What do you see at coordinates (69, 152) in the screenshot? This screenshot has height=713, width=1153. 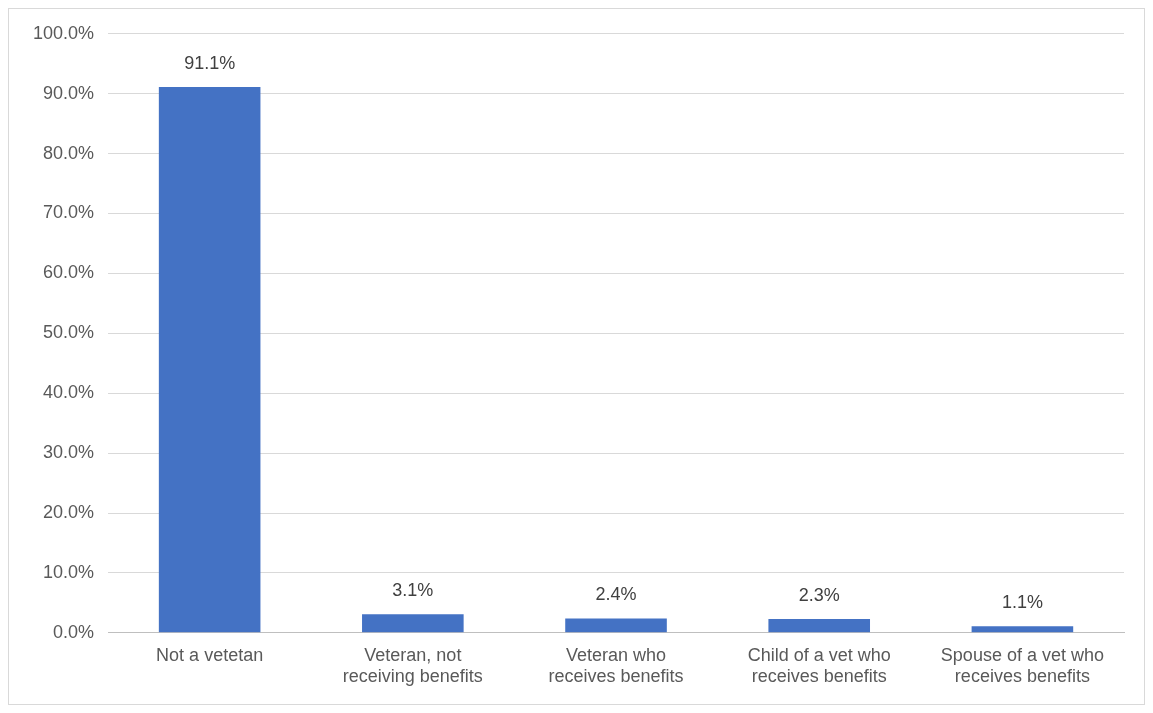 I see `y-tick-label: 80.0%` at bounding box center [69, 152].